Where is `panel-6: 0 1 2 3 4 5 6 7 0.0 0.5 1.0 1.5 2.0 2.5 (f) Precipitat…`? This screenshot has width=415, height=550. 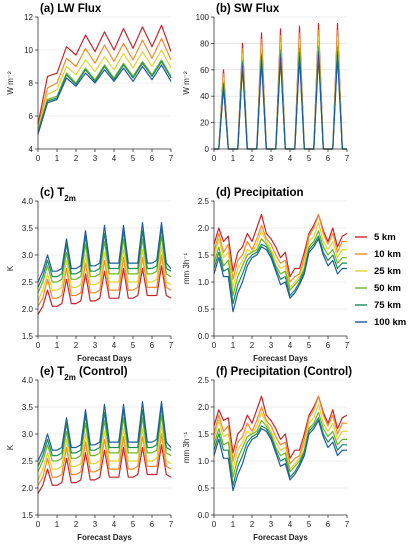 panel-6: 0 1 2 3 4 5 6 7 0.0 0.5 1.0 1.5 2.0 2.5 (f) Precipitat… is located at coordinates (267, 454).